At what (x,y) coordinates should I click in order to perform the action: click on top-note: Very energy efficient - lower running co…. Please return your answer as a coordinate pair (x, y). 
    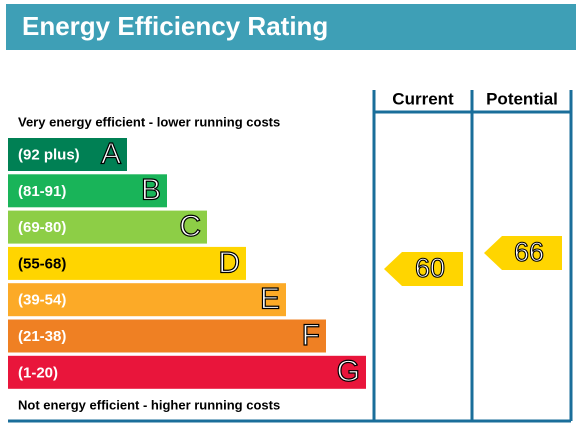
    Looking at the image, I should click on (149, 121).